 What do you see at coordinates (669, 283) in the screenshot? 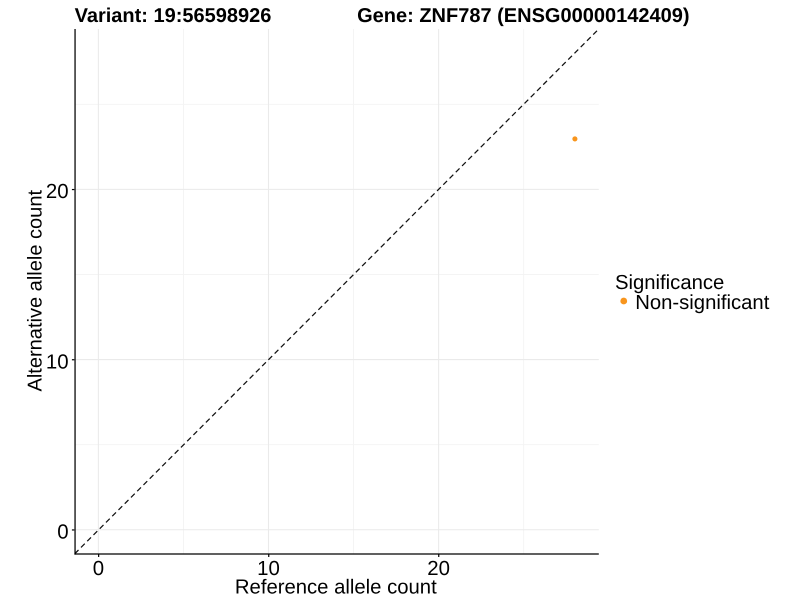
I see `svg-text: Significance` at bounding box center [669, 283].